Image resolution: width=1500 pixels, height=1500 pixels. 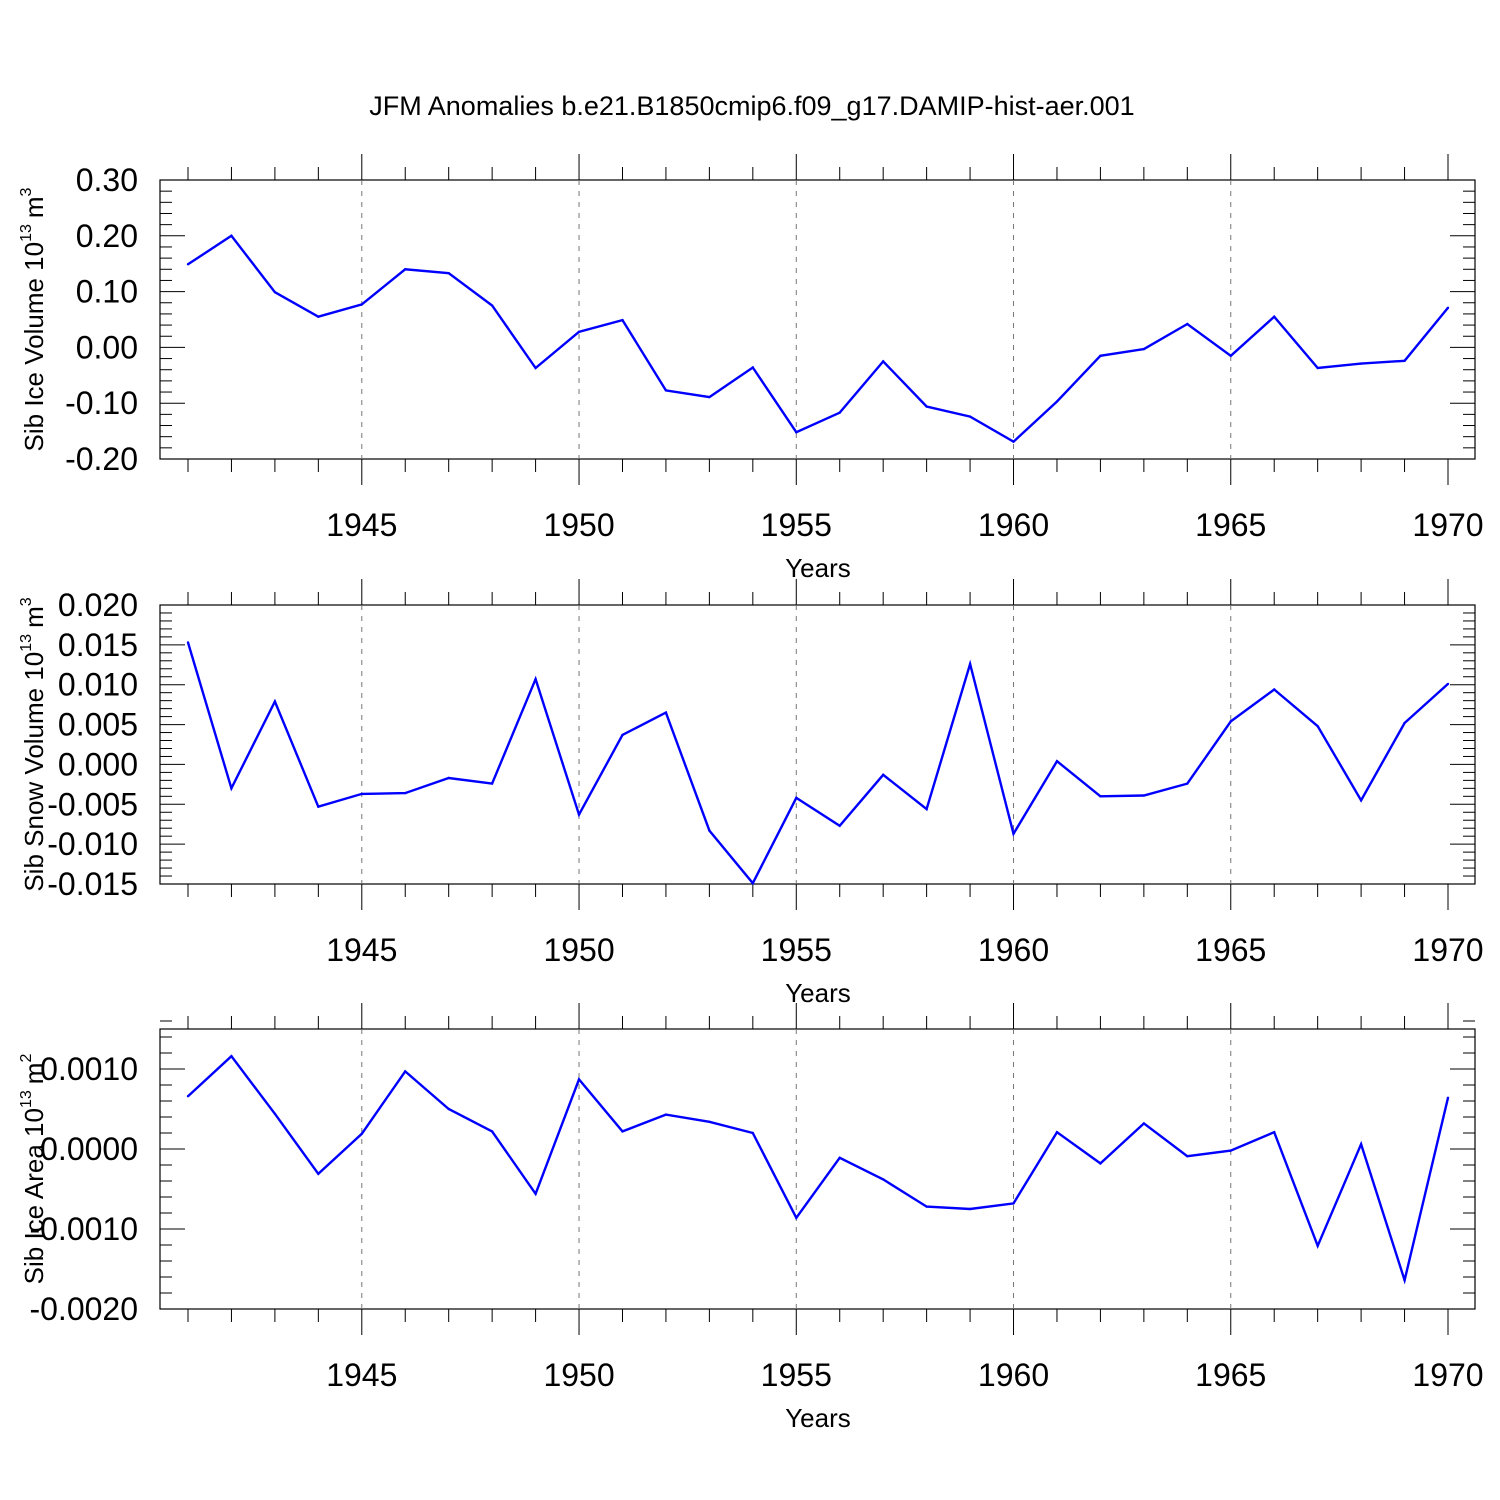 I want to click on y-axis-title: Sib Ice Volume 1013 m3, so click(x=33, y=319).